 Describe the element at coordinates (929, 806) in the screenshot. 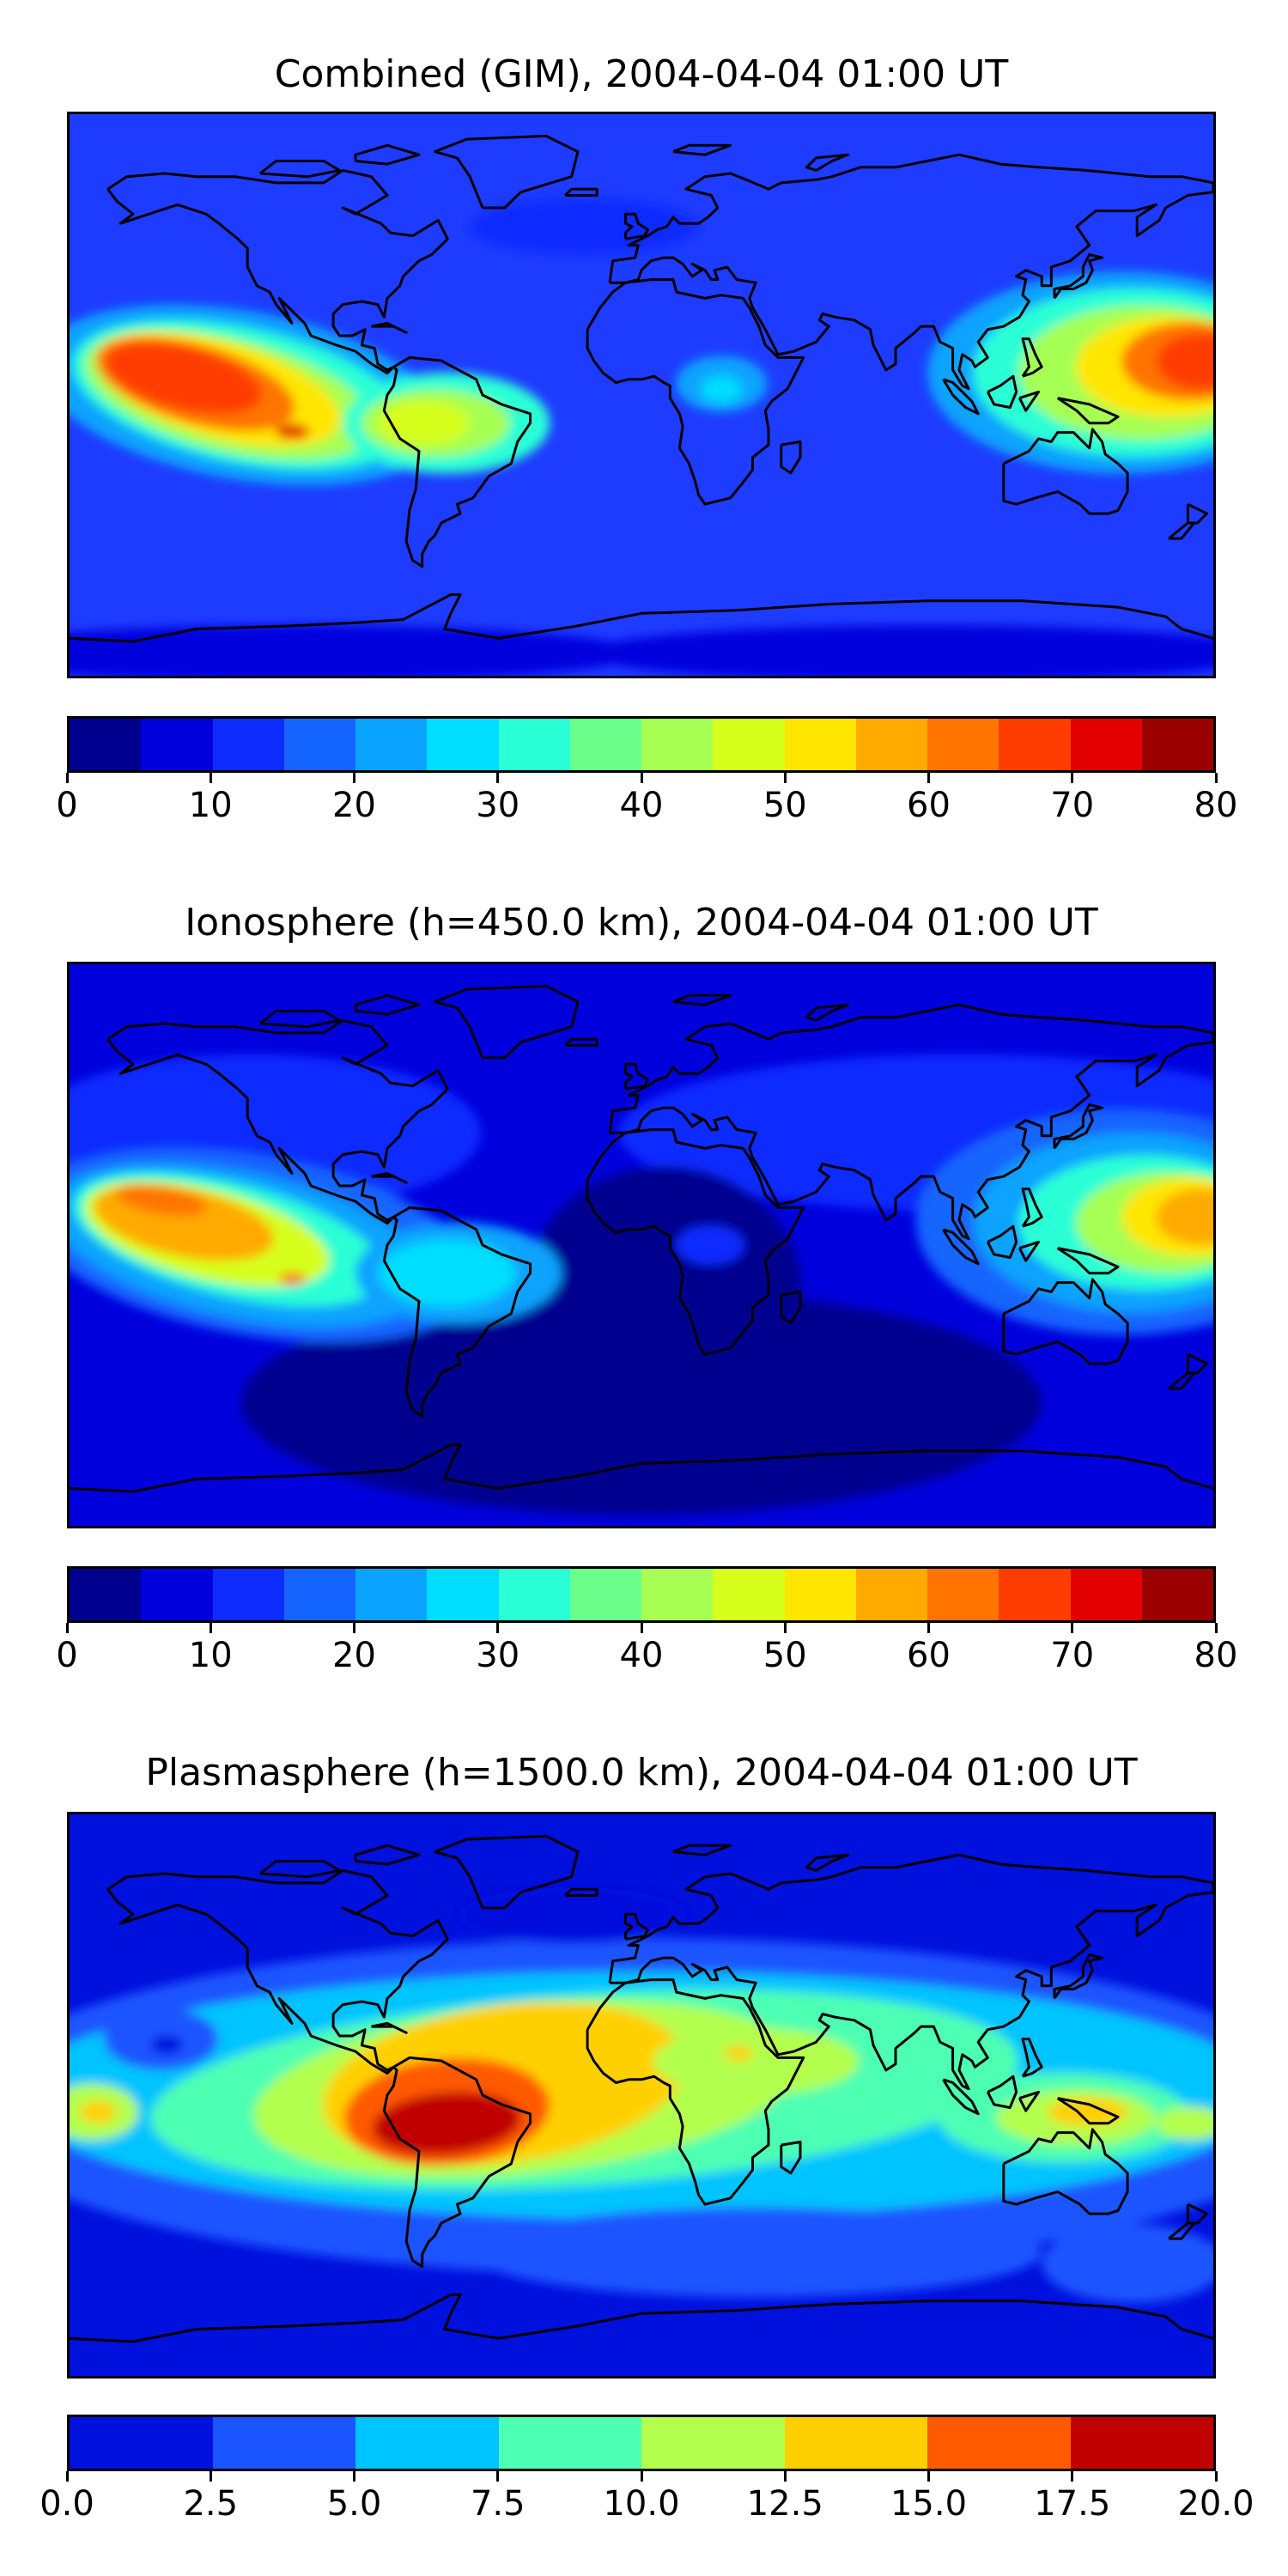

I see `tick-label: 60` at that location.